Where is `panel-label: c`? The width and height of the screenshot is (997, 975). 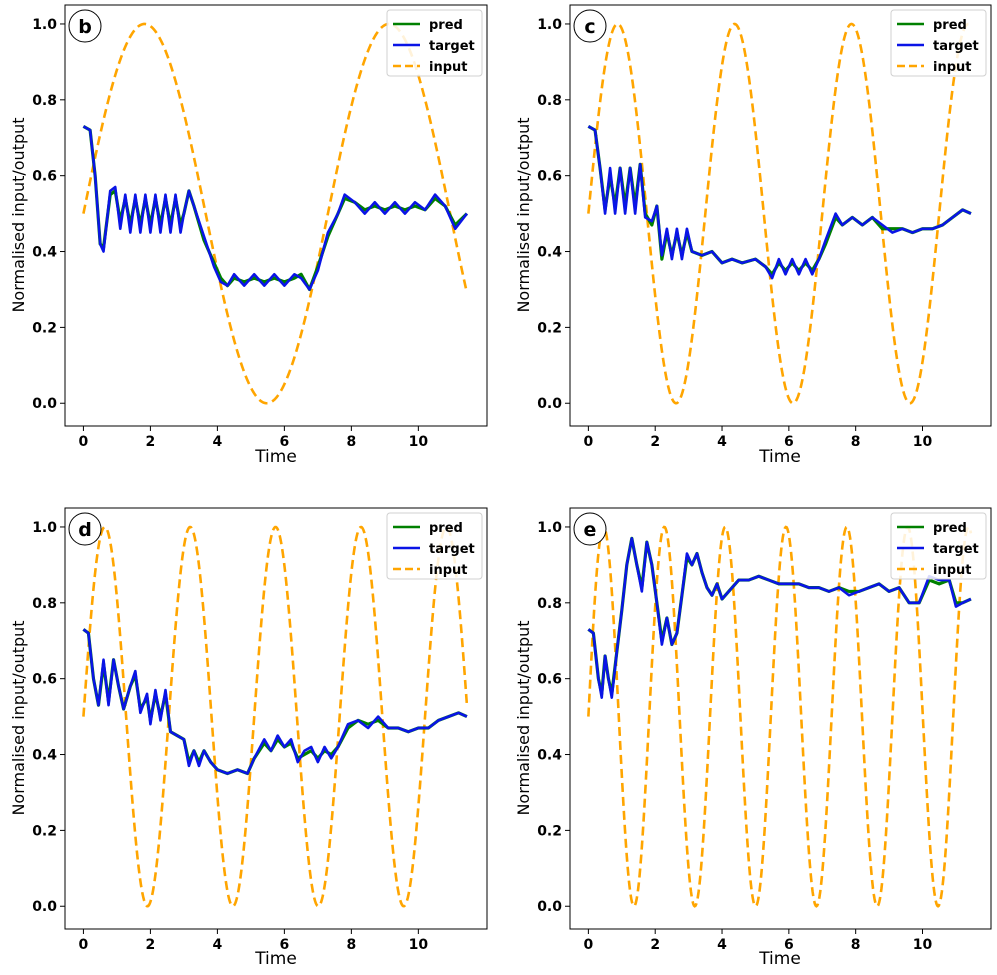 panel-label: c is located at coordinates (590, 26).